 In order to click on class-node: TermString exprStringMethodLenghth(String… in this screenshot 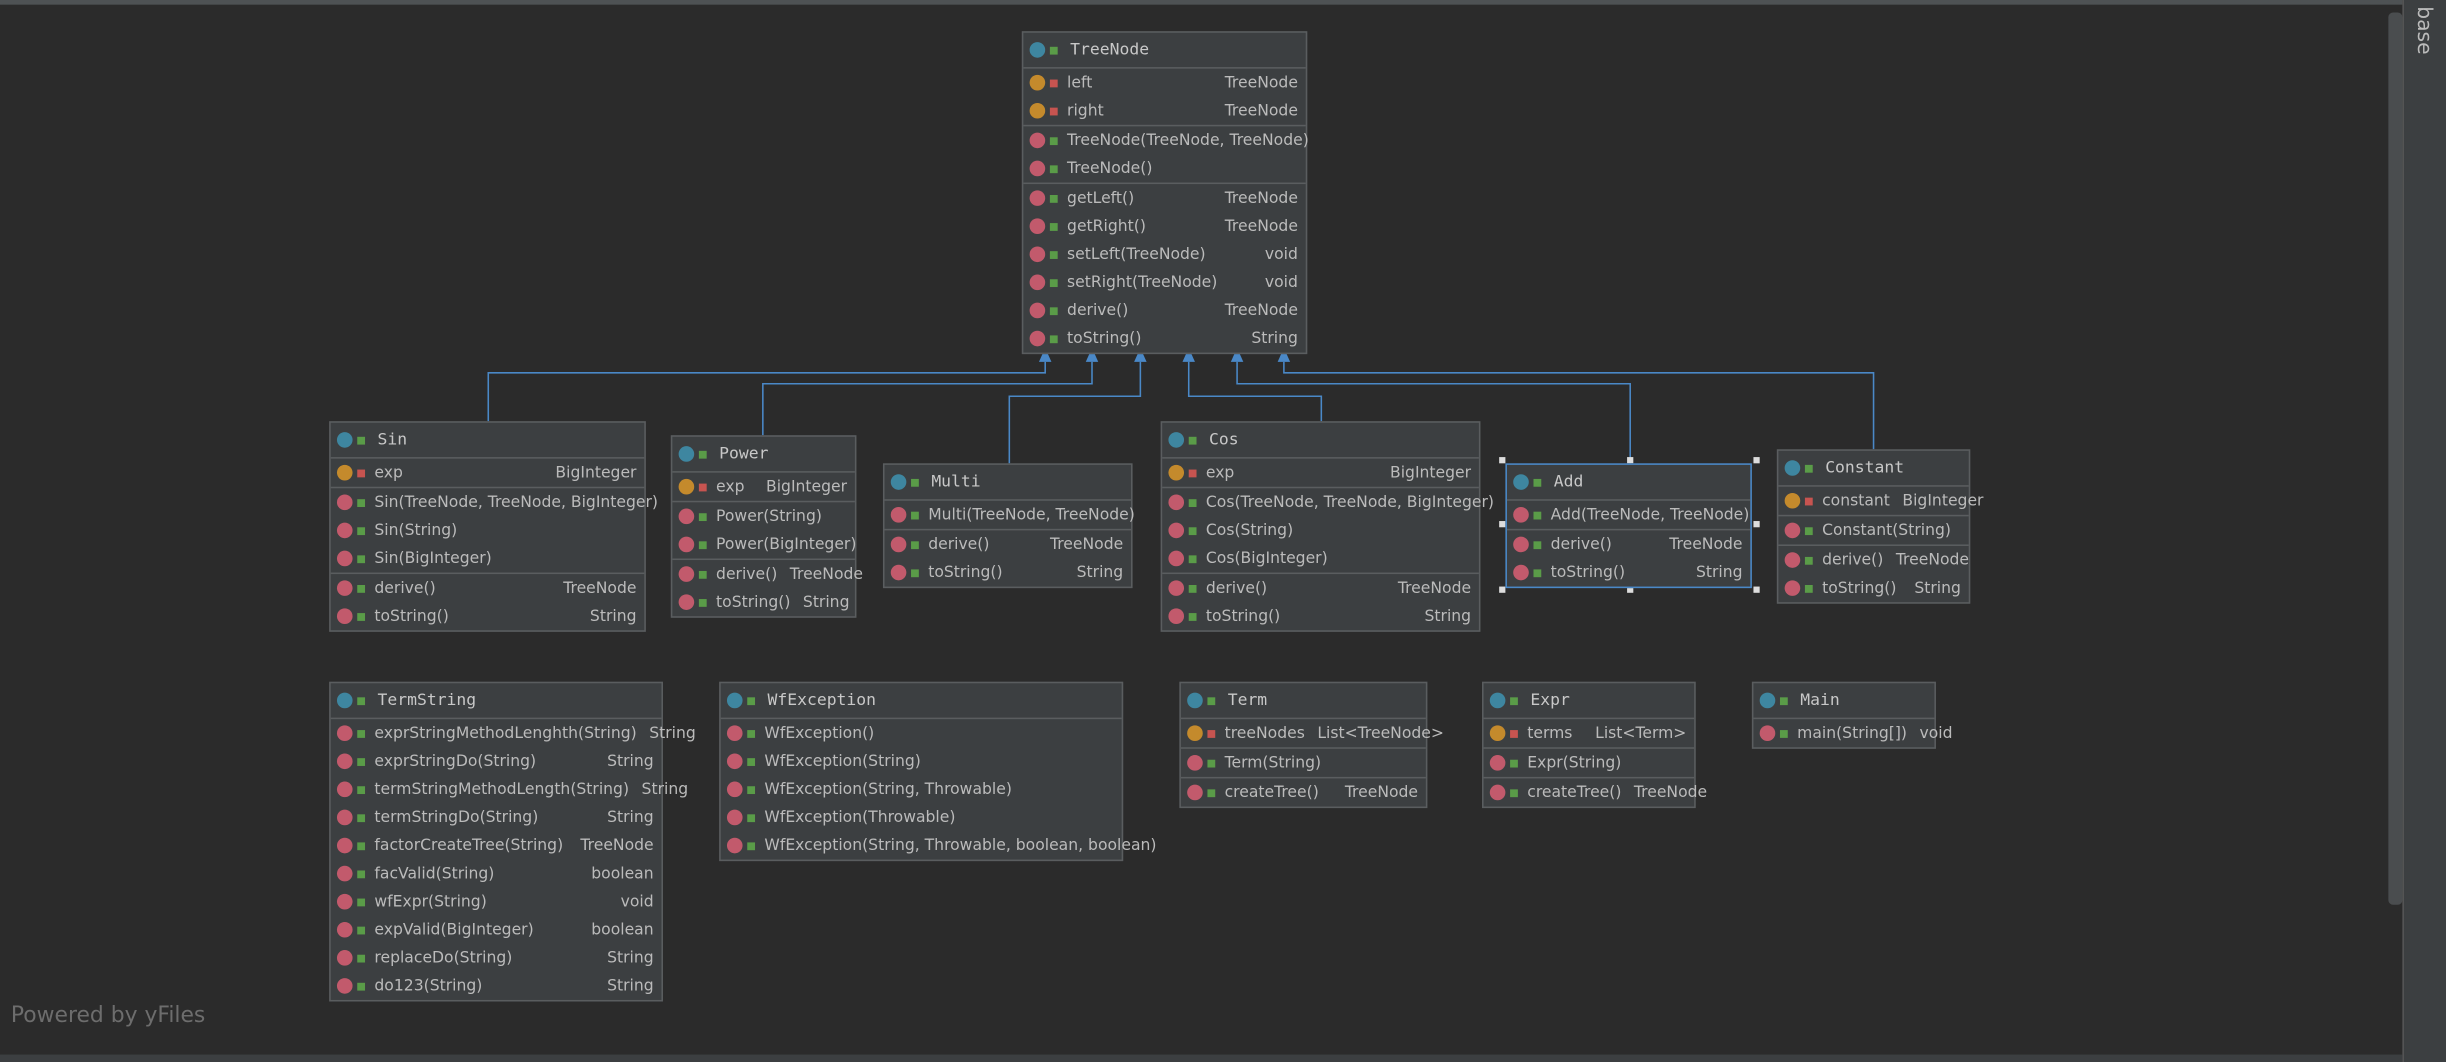, I will do `click(512, 841)`.